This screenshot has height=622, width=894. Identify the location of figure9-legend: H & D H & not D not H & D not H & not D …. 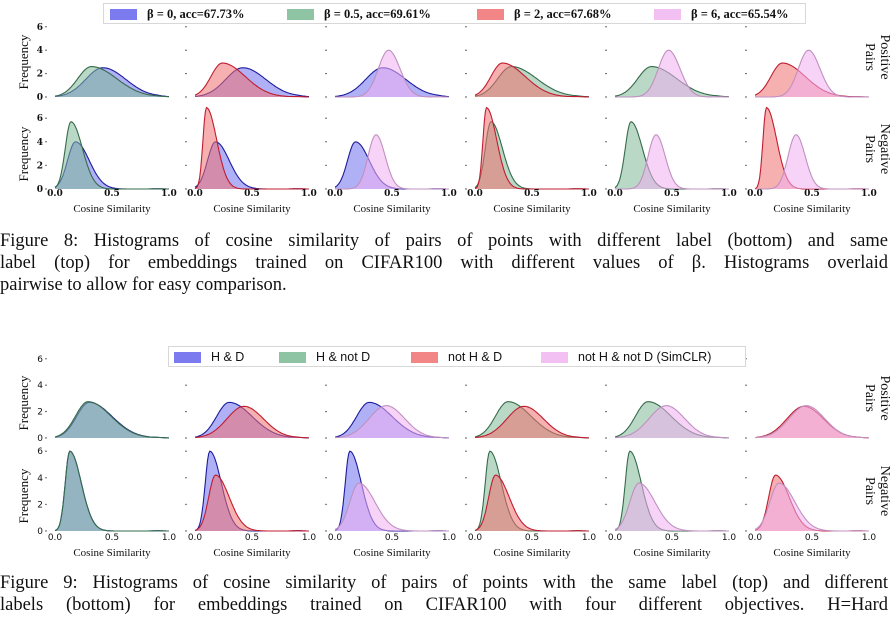
(457, 356).